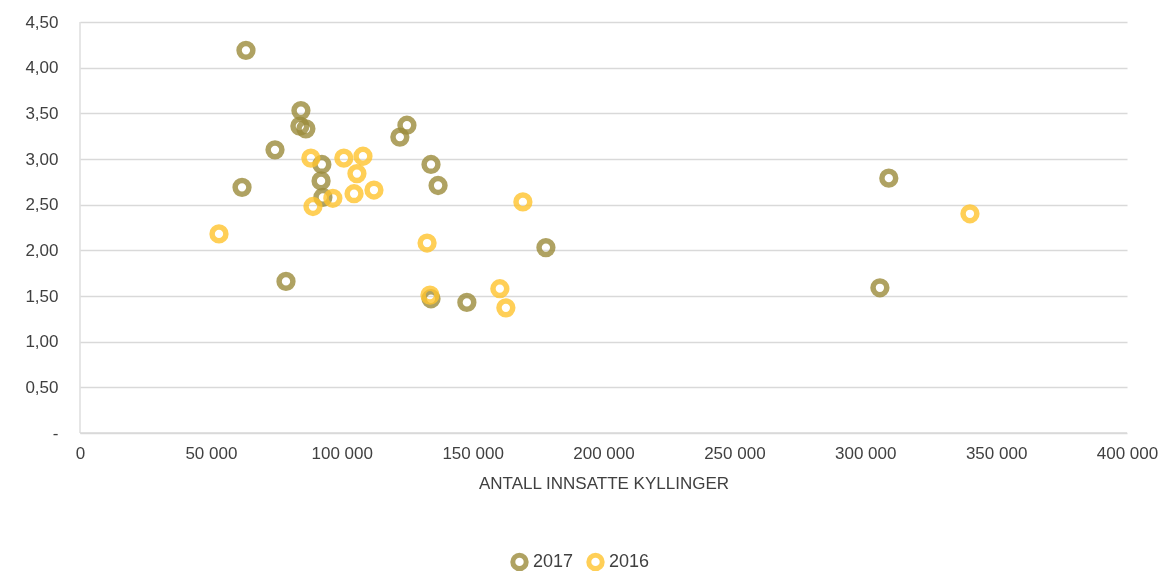  Describe the element at coordinates (42, 296) in the screenshot. I see `y-tick-label: 1,50` at that location.